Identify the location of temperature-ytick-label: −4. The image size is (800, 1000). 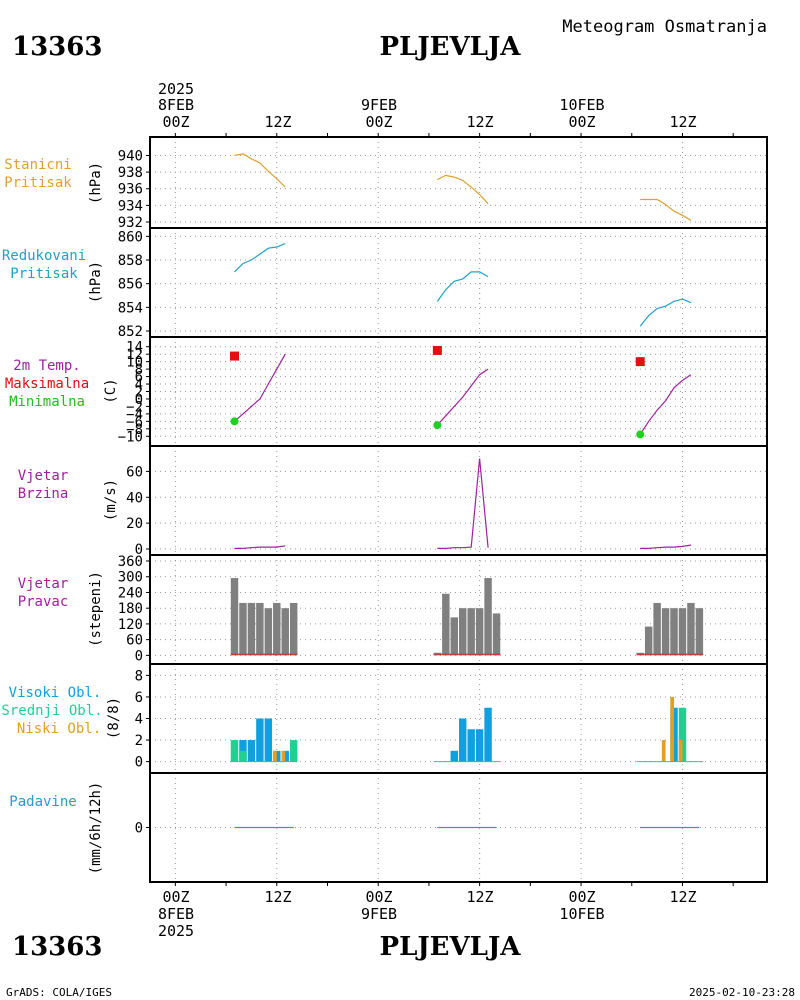
(134, 415).